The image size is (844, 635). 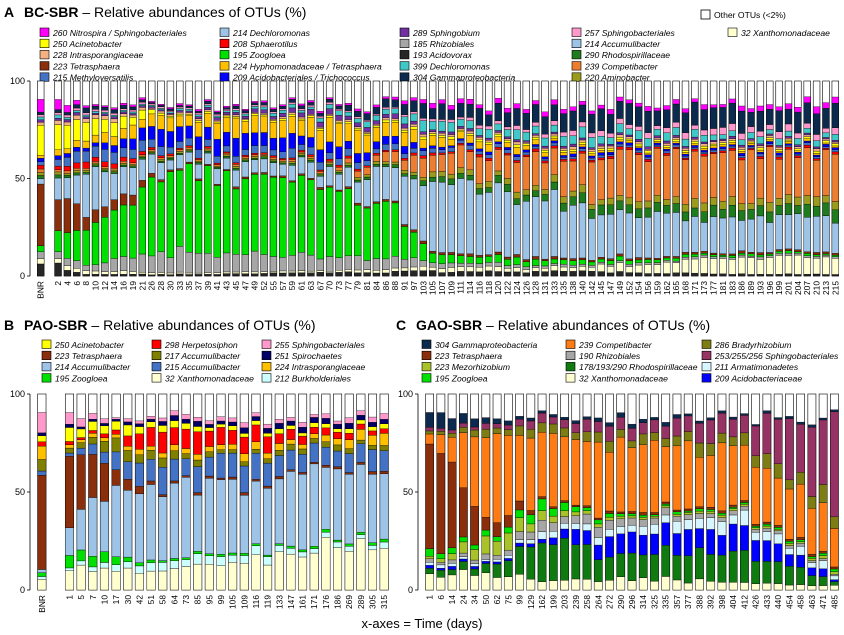 What do you see at coordinates (320, 367) in the screenshot?
I see `legend-label-B-224: 224 Intrasporangiaceae` at bounding box center [320, 367].